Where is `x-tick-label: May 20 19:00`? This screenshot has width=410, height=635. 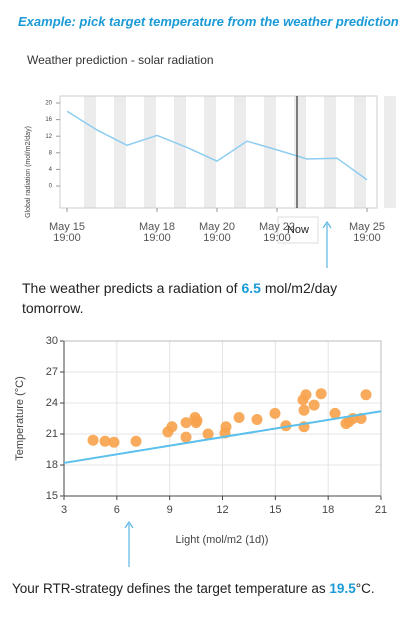 x-tick-label: May 20 19:00 is located at coordinates (217, 232).